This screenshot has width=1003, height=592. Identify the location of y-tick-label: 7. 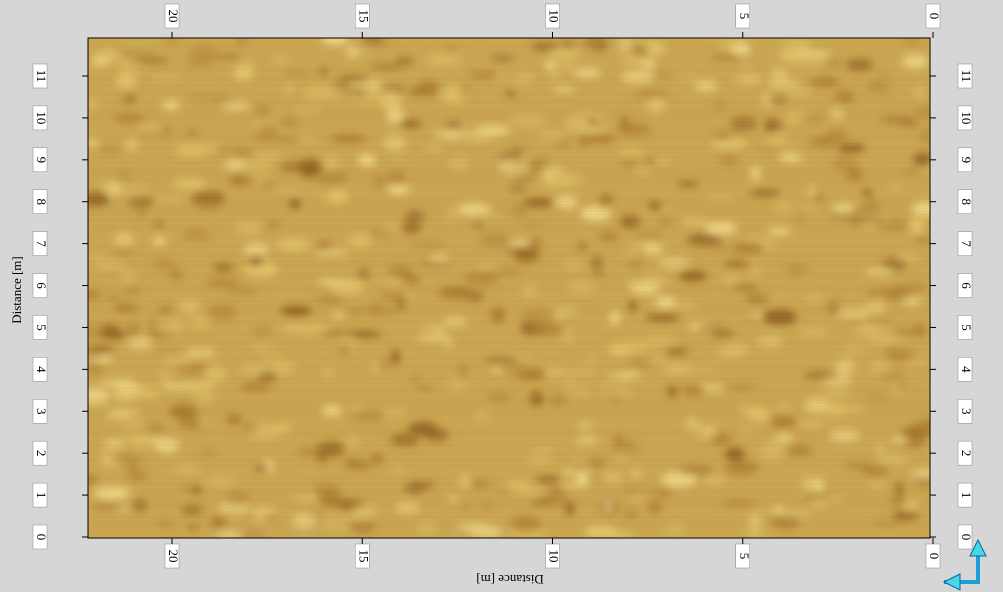
(41, 243).